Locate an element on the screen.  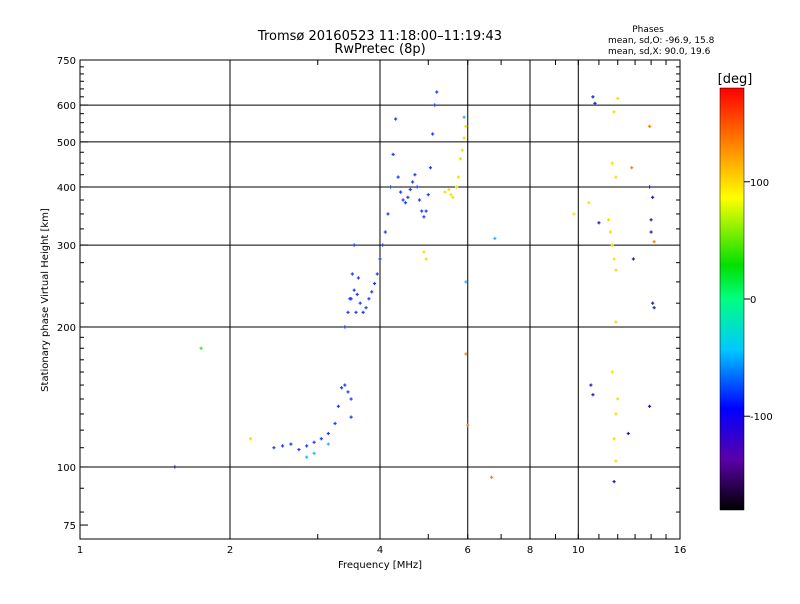
y-tick-label: 300 is located at coordinates (66, 246).